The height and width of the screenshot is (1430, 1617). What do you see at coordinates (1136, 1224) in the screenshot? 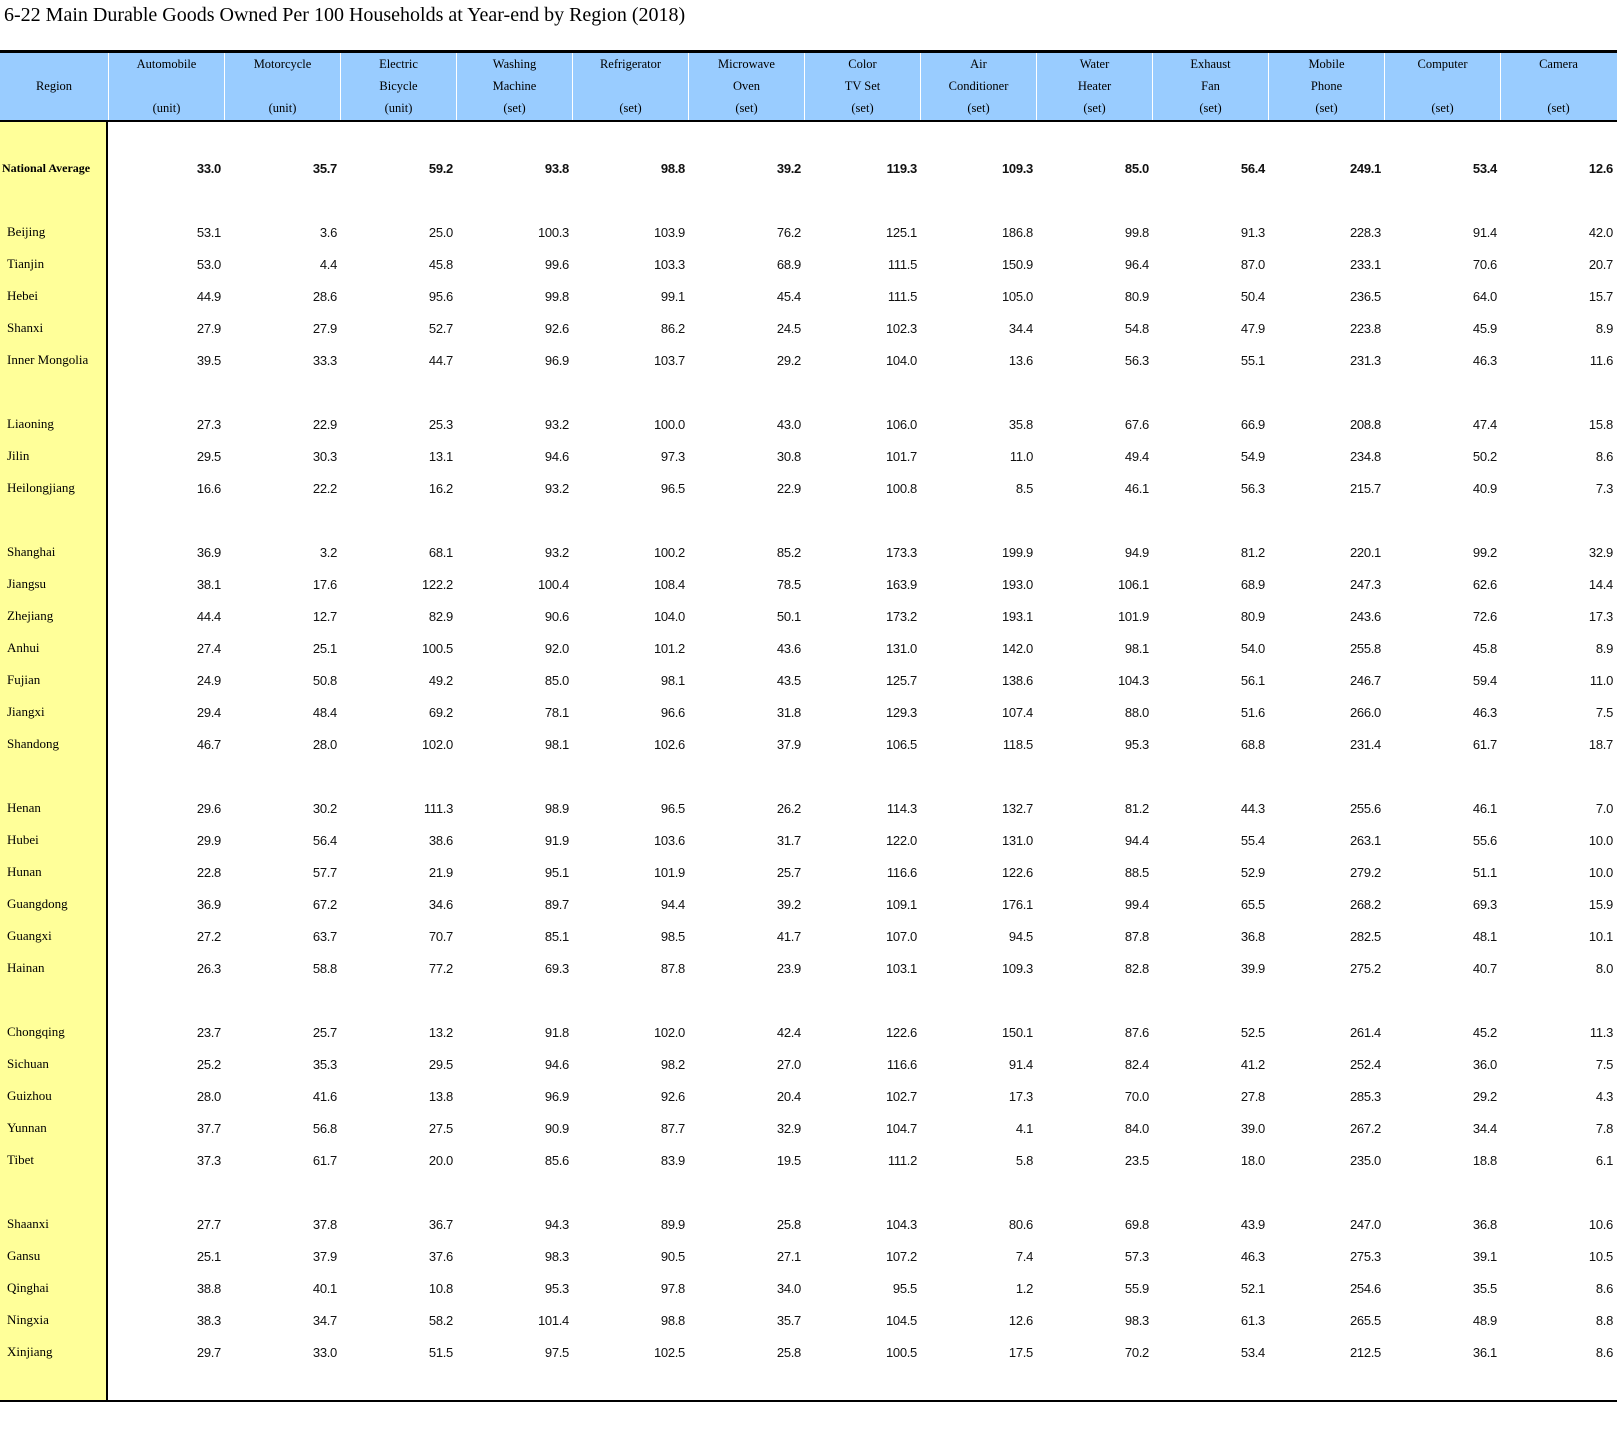
I see `value-cell: 69.8` at bounding box center [1136, 1224].